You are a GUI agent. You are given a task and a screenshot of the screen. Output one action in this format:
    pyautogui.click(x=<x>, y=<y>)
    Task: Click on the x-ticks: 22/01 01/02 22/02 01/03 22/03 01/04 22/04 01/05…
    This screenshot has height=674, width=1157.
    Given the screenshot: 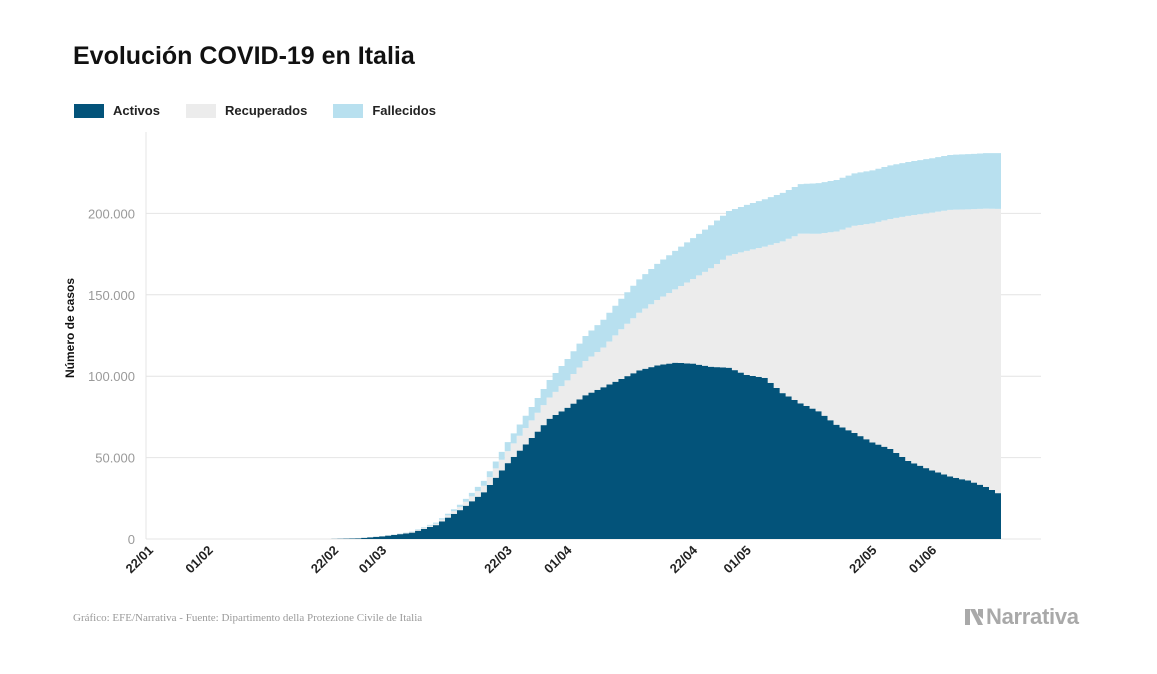 What is the action you would take?
    pyautogui.click(x=531, y=559)
    